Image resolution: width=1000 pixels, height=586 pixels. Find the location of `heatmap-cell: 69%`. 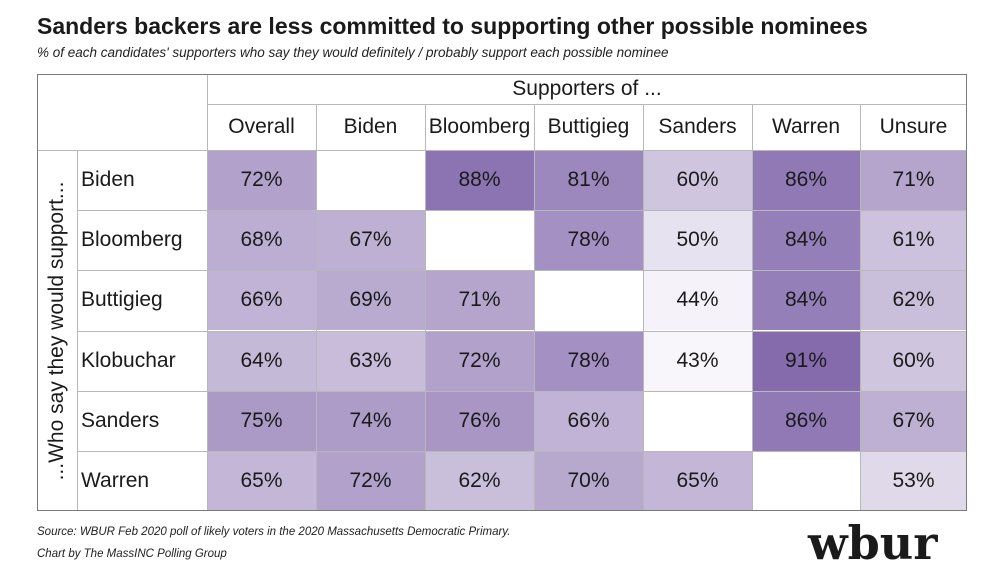

heatmap-cell: 69% is located at coordinates (370, 300).